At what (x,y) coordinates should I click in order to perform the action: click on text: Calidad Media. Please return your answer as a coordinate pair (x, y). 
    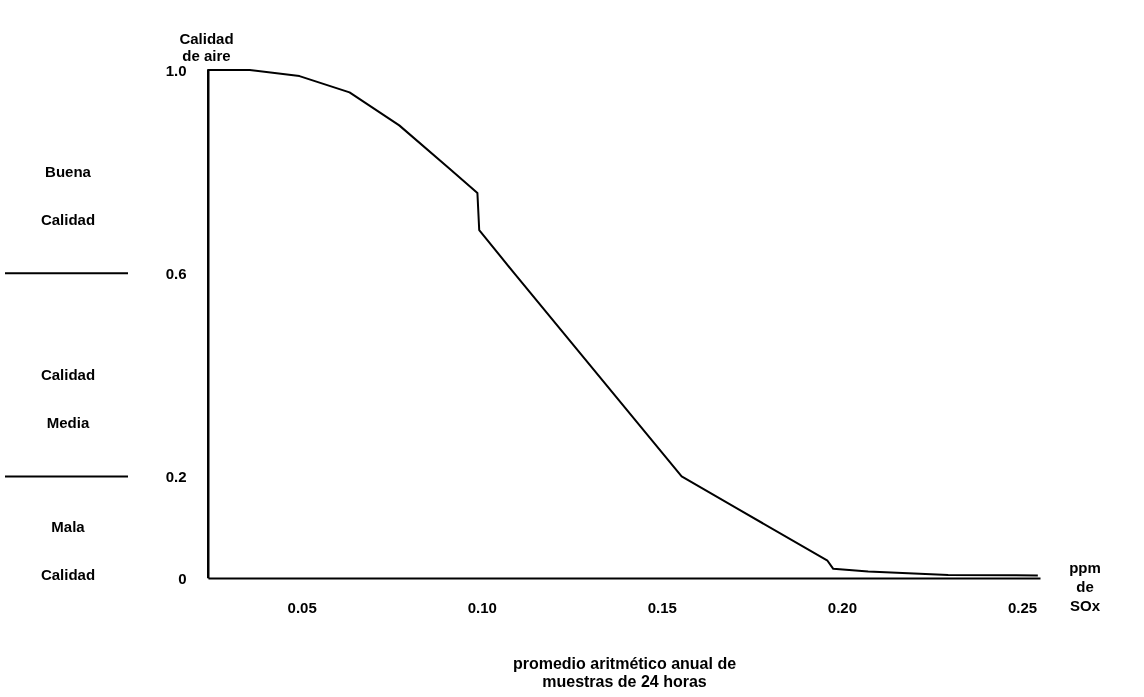
    Looking at the image, I should click on (68, 398).